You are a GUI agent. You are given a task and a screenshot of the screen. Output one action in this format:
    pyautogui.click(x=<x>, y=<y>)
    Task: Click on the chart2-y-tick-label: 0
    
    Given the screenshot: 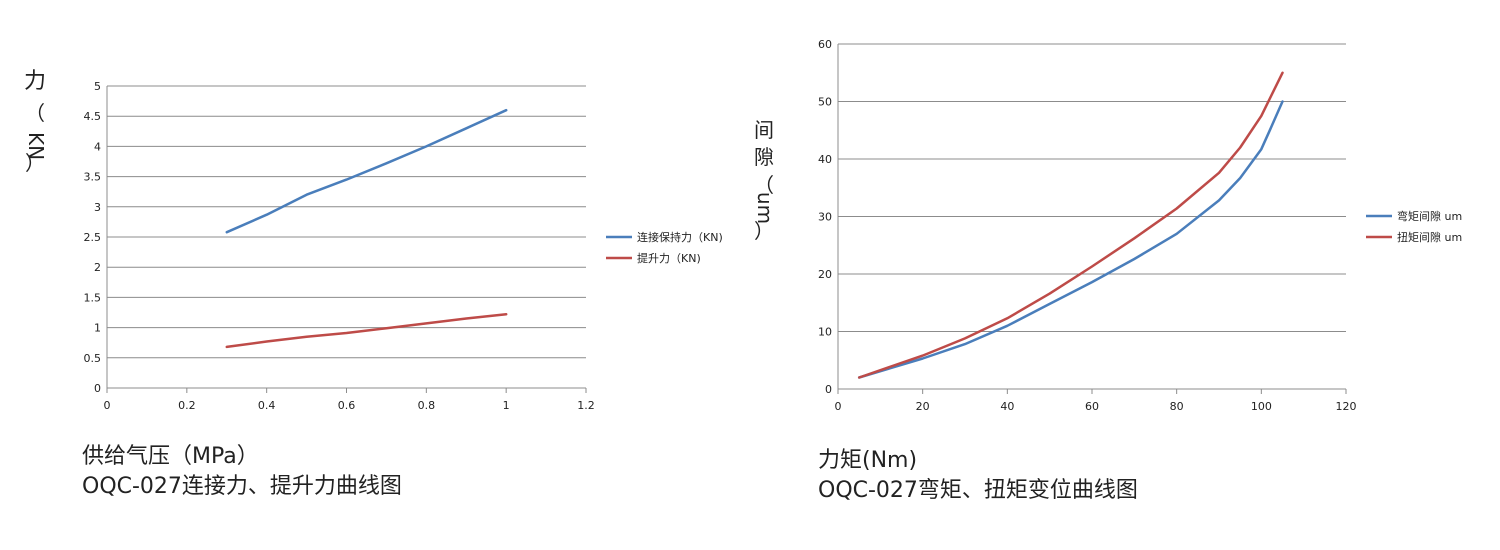 What is the action you would take?
    pyautogui.click(x=828, y=389)
    